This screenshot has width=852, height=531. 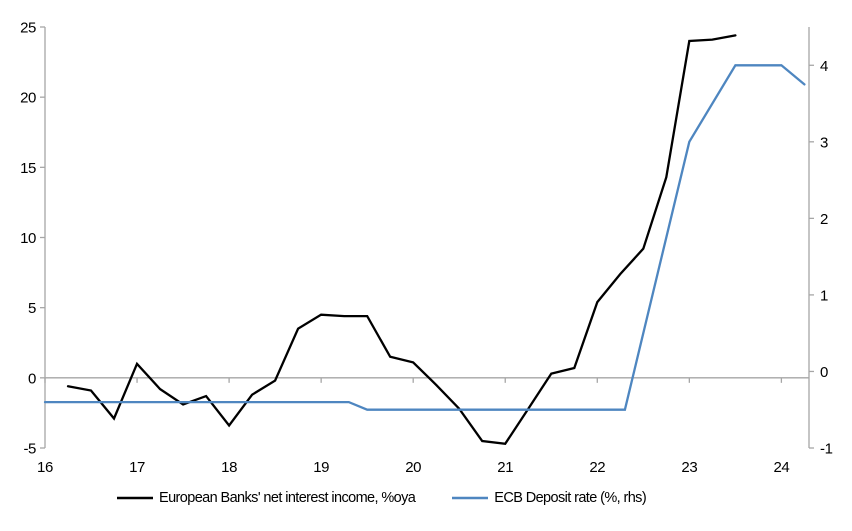 I want to click on right-axis-tick-label-0: 0, so click(x=824, y=372).